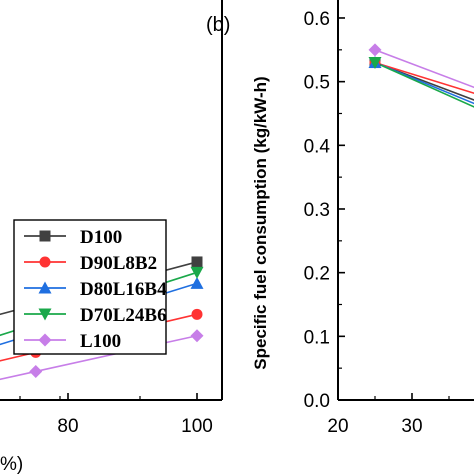 This screenshot has height=474, width=474. I want to click on panel-b-y-tick-label: 0.0, so click(317, 401).